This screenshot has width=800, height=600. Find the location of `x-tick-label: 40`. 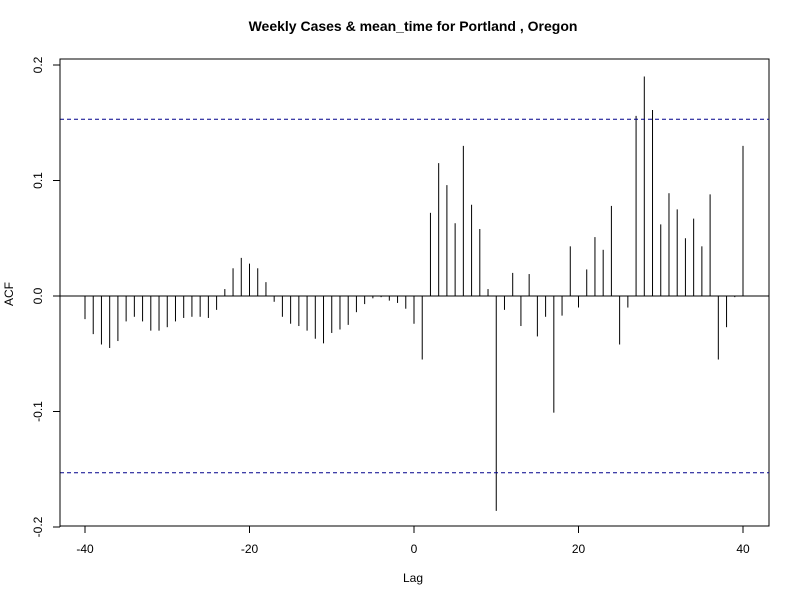

x-tick-label: 40 is located at coordinates (743, 549).